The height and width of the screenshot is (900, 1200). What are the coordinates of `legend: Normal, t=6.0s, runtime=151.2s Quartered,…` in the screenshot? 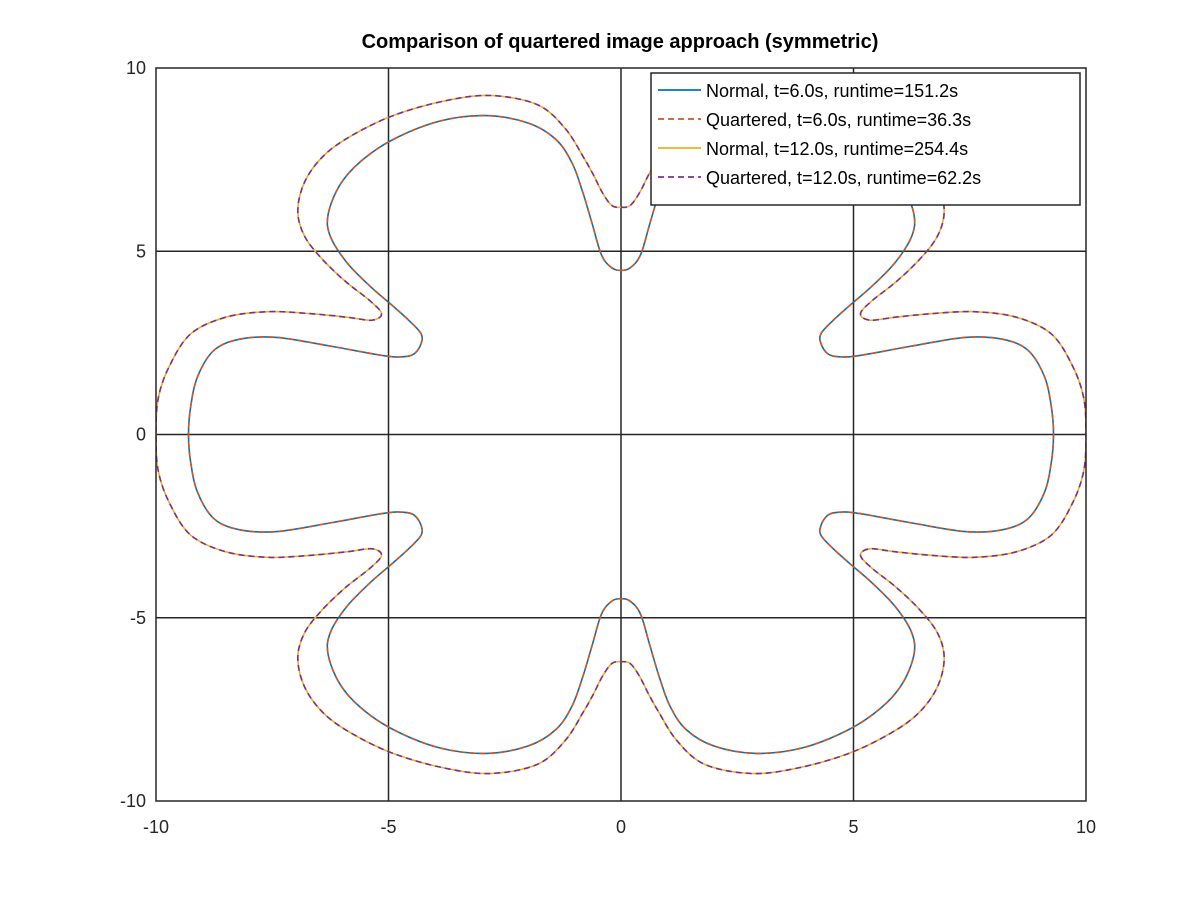 It's located at (865, 139).